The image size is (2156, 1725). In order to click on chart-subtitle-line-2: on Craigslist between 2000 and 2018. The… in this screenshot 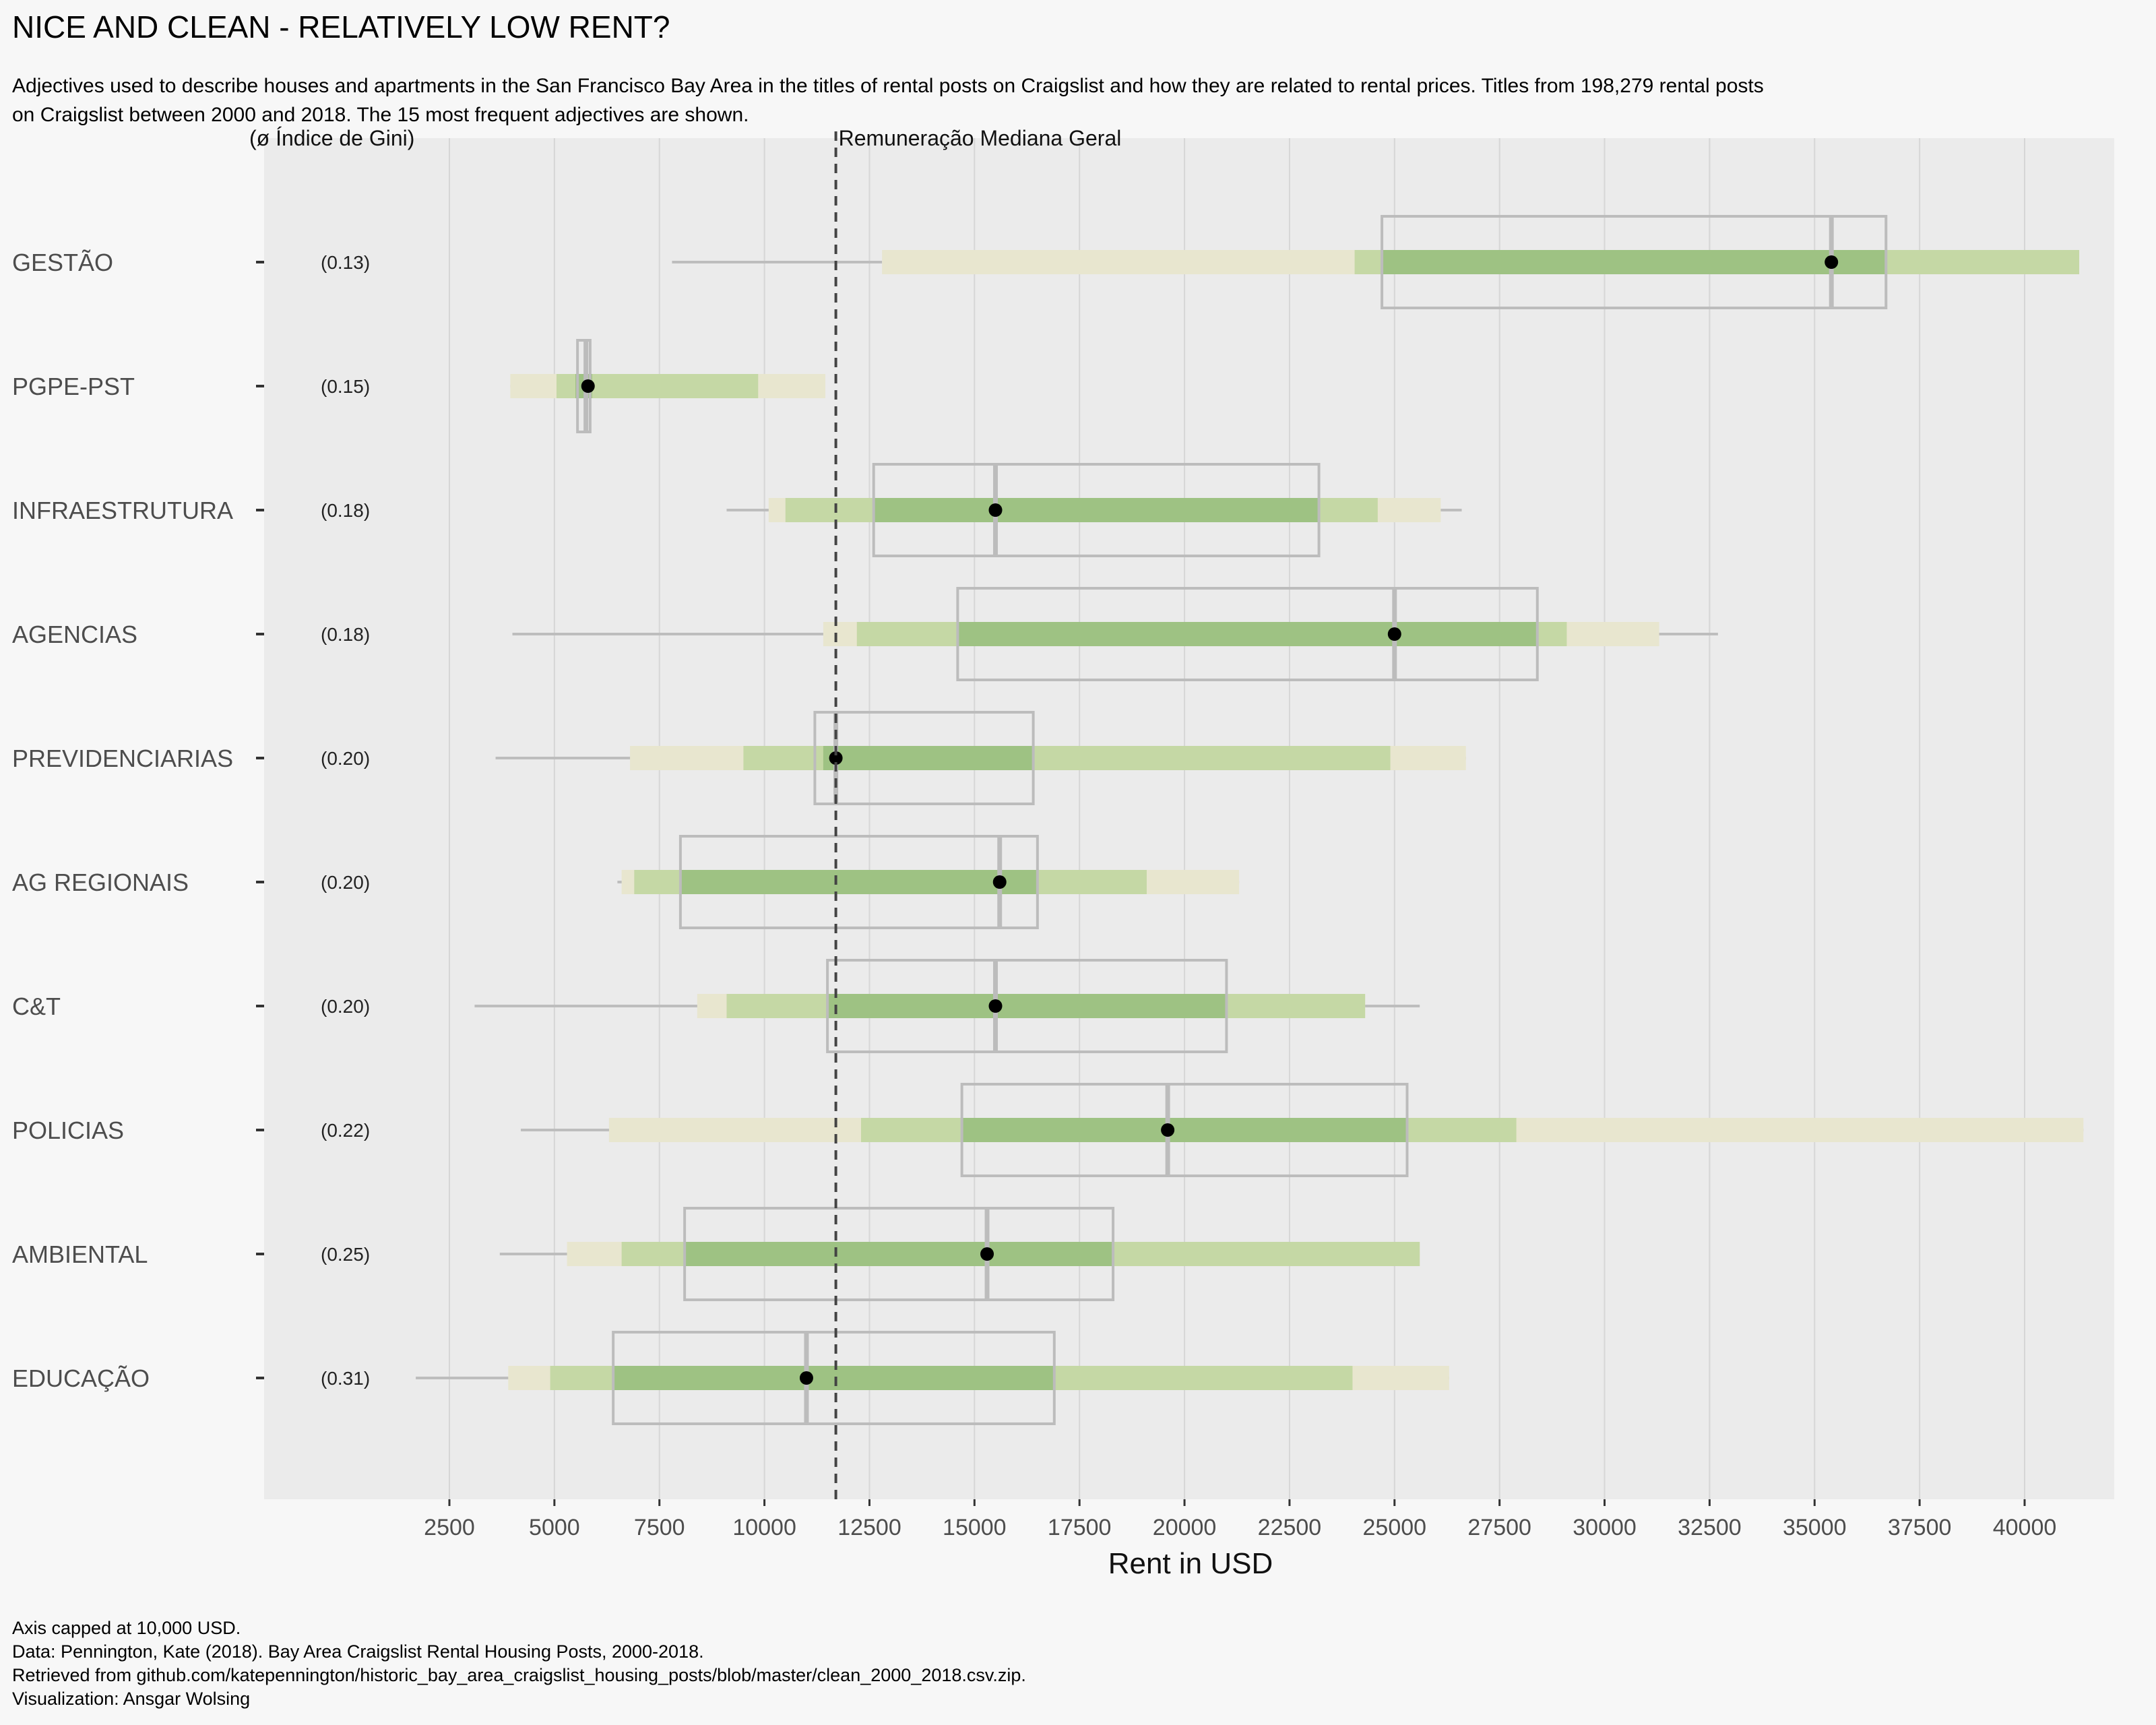, I will do `click(380, 115)`.